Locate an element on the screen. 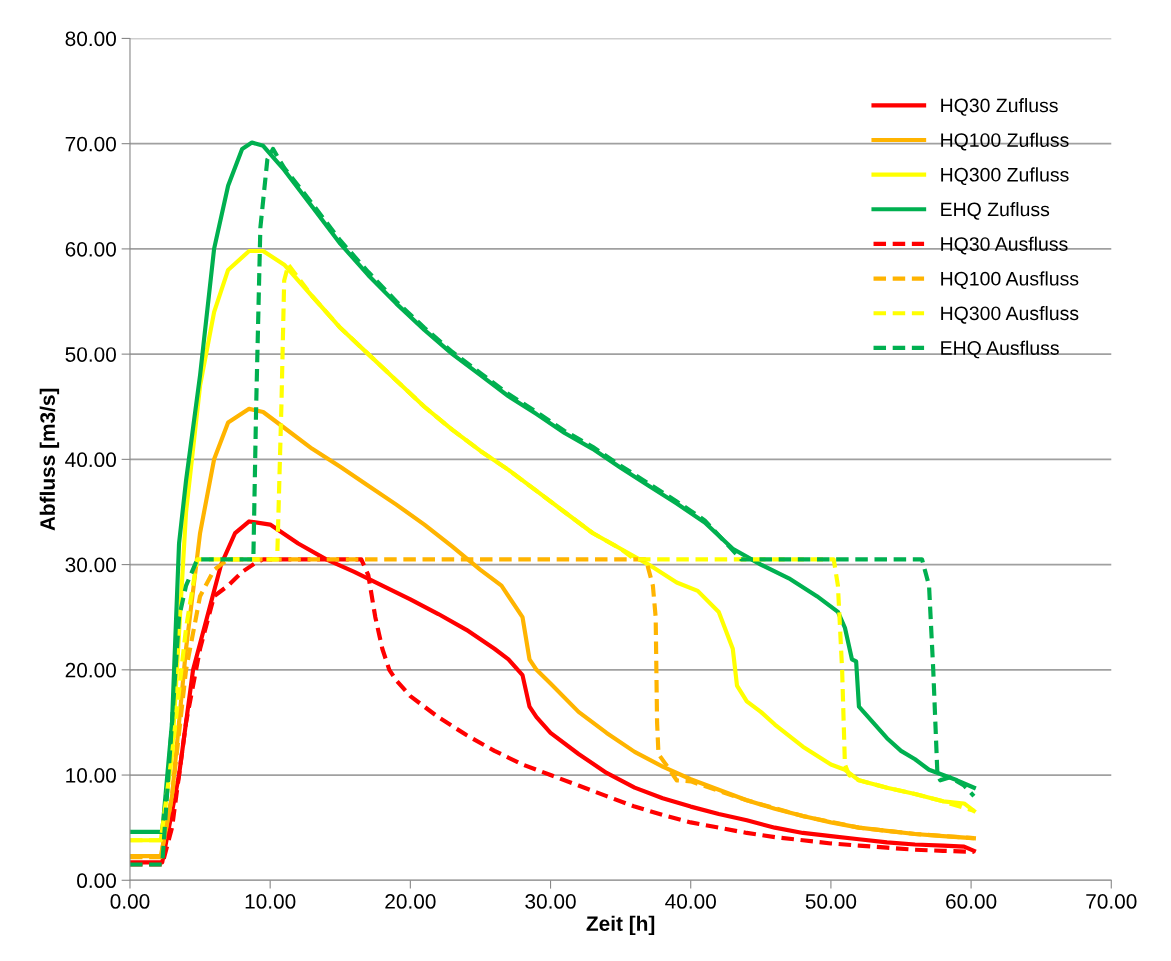  x-tick-label: 60.00 is located at coordinates (971, 901).